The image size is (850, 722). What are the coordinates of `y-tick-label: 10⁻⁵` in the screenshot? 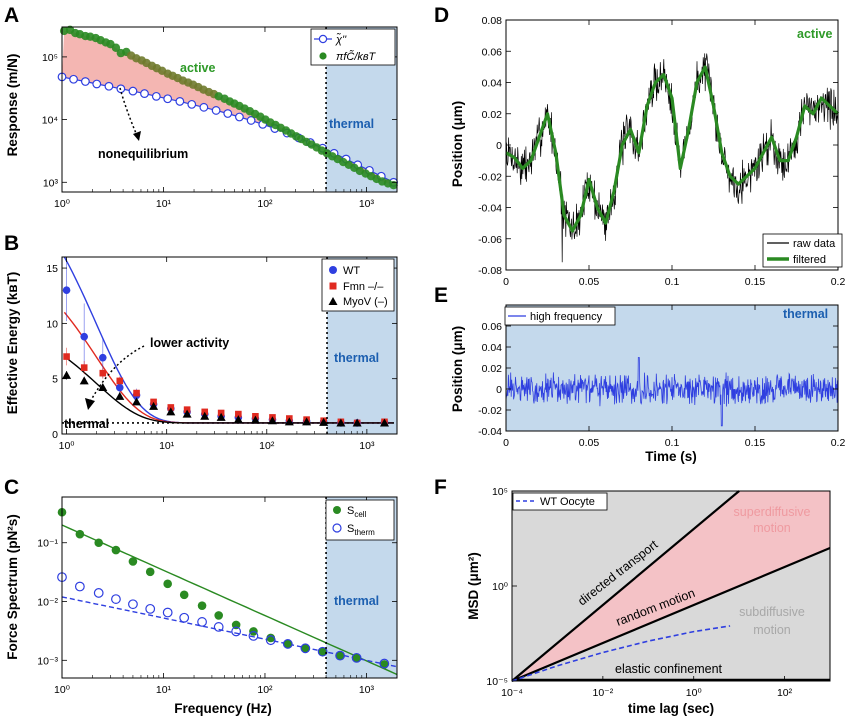 It's located at (497, 682).